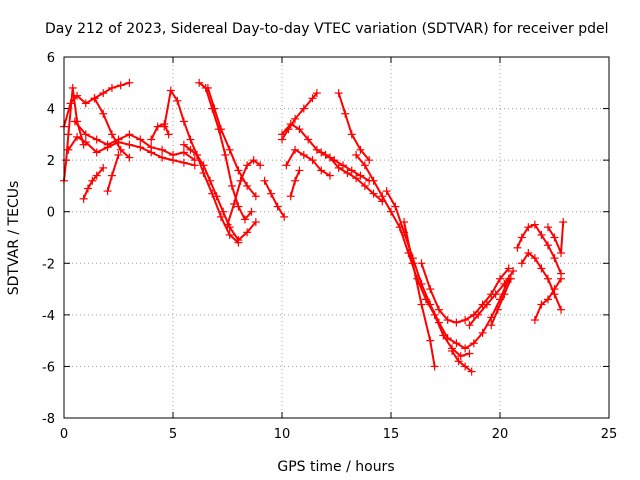 Image resolution: width=640 pixels, height=480 pixels. Describe the element at coordinates (14, 238) in the screenshot. I see `y-axis-label: SDTVAR / TECUs` at that location.